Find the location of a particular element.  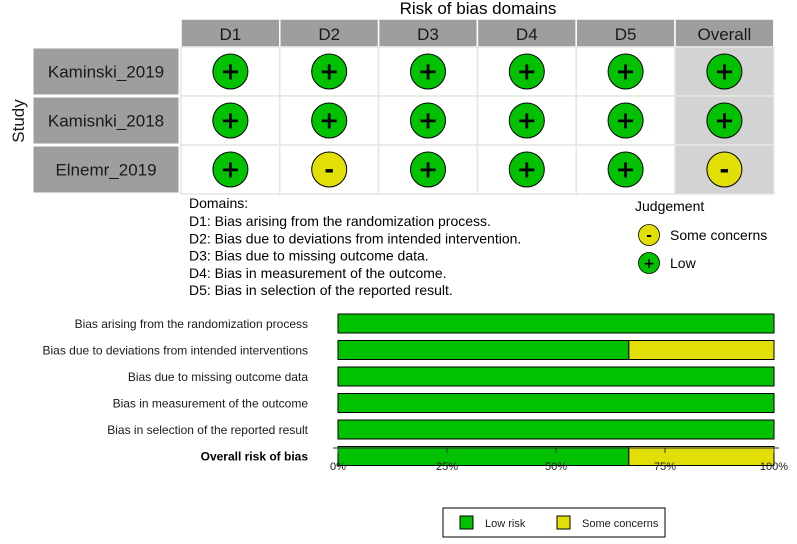

bar-category-label: Bias in measurement of the outcome is located at coordinates (211, 404).